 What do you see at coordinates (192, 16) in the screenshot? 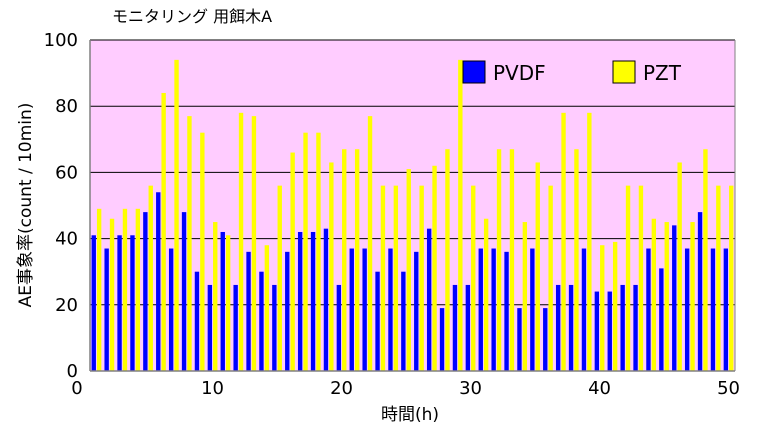
I see `chart-title: モニタリング 用餌木A` at bounding box center [192, 16].